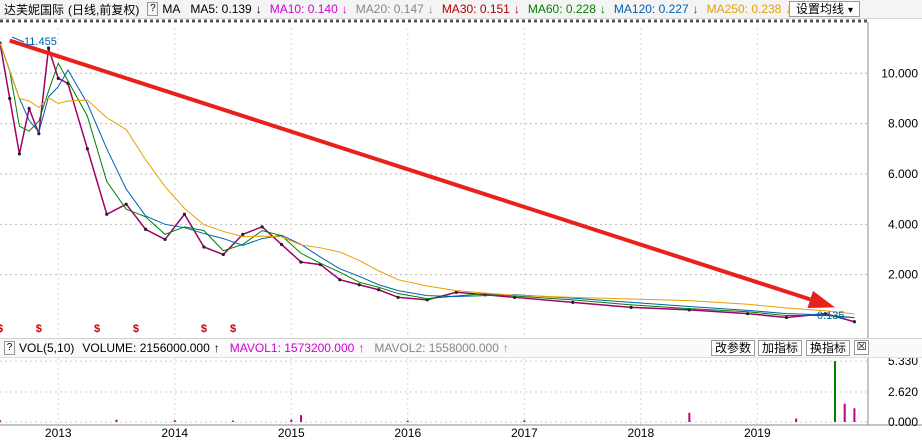  I want to click on x-axis-tick: 2014, so click(174, 433).